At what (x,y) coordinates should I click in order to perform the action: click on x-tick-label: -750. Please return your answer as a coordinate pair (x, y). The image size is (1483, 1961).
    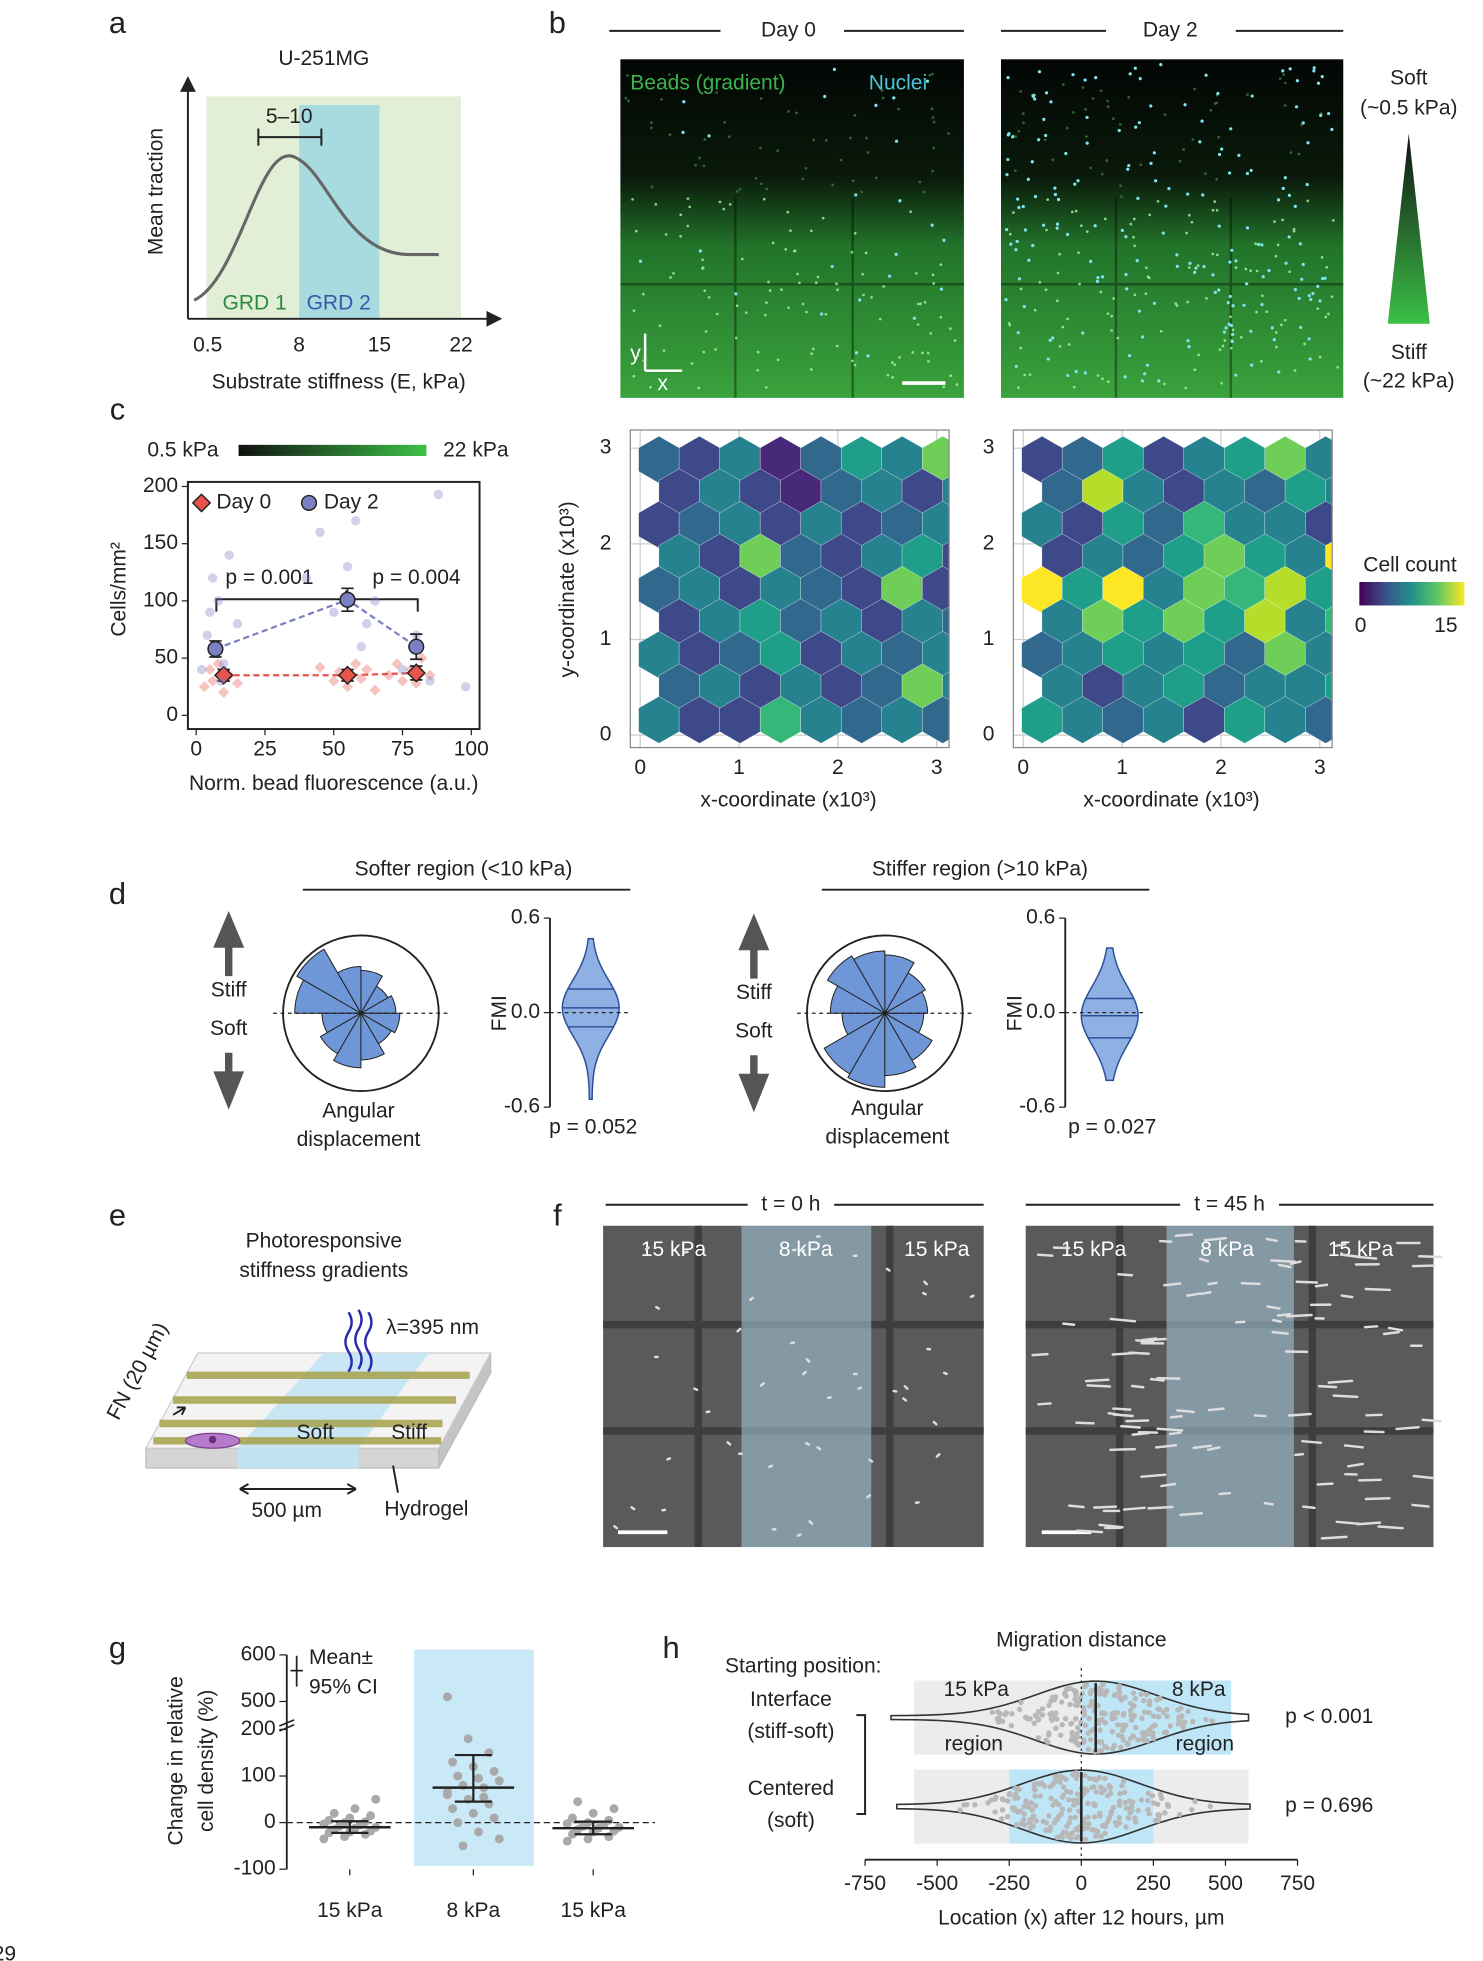
    Looking at the image, I should click on (865, 1883).